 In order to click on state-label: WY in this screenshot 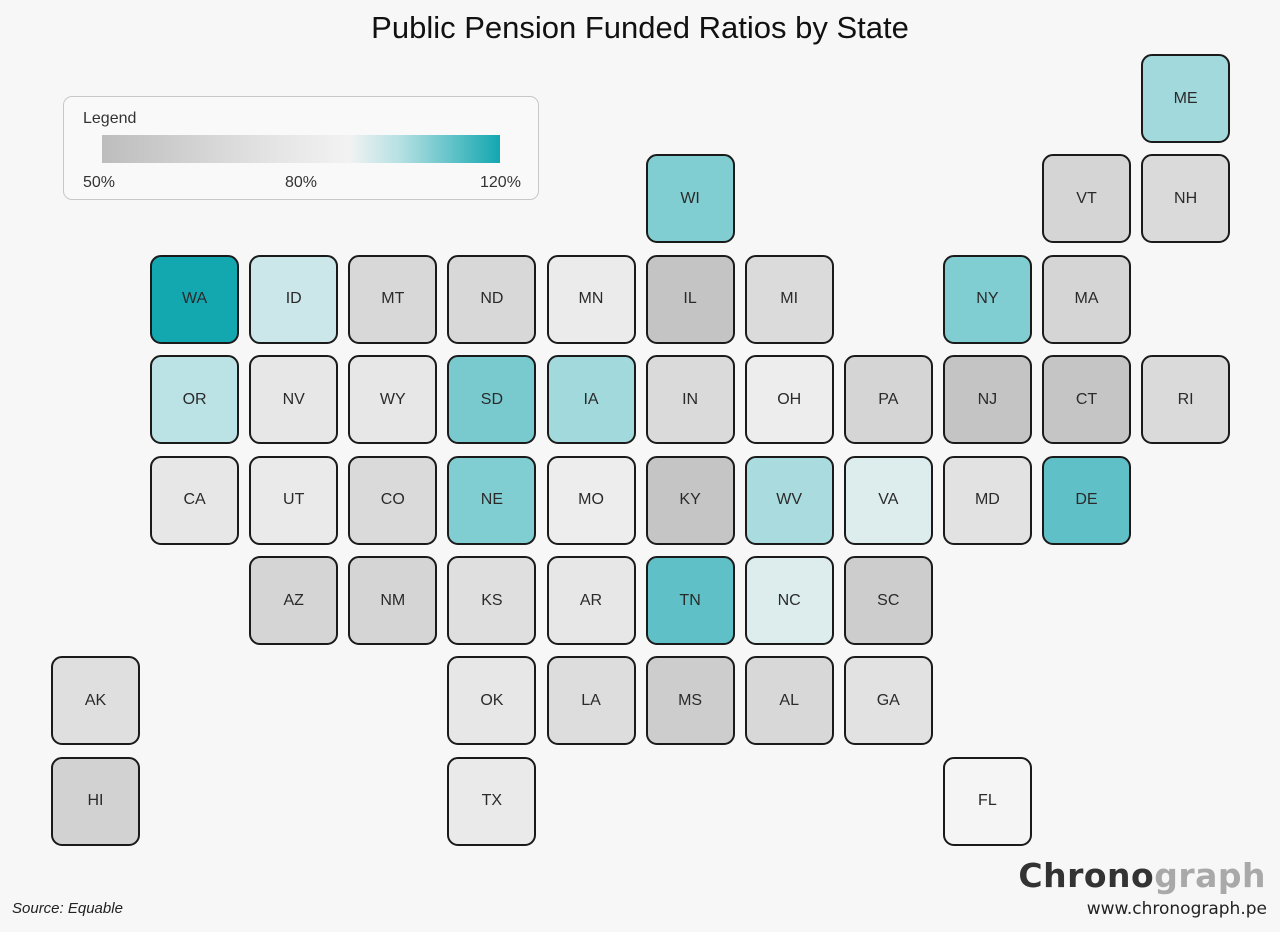, I will do `click(392, 399)`.